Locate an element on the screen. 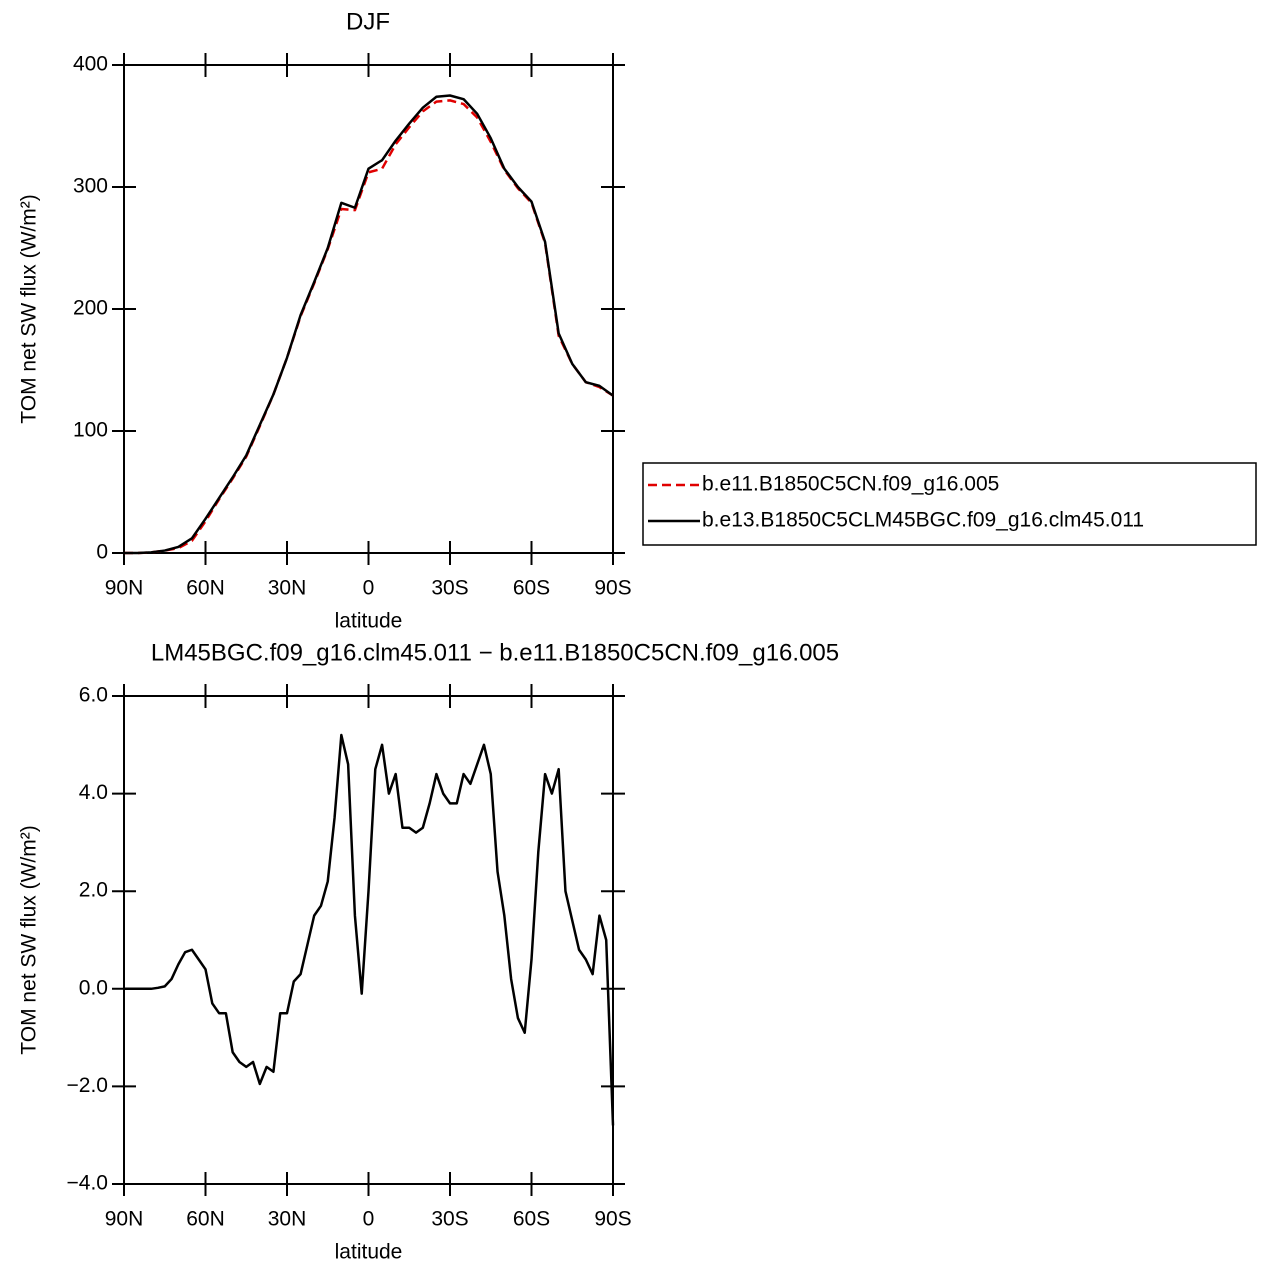 The image size is (1274, 1274). y-tick-label: 0.0 is located at coordinates (93, 987).